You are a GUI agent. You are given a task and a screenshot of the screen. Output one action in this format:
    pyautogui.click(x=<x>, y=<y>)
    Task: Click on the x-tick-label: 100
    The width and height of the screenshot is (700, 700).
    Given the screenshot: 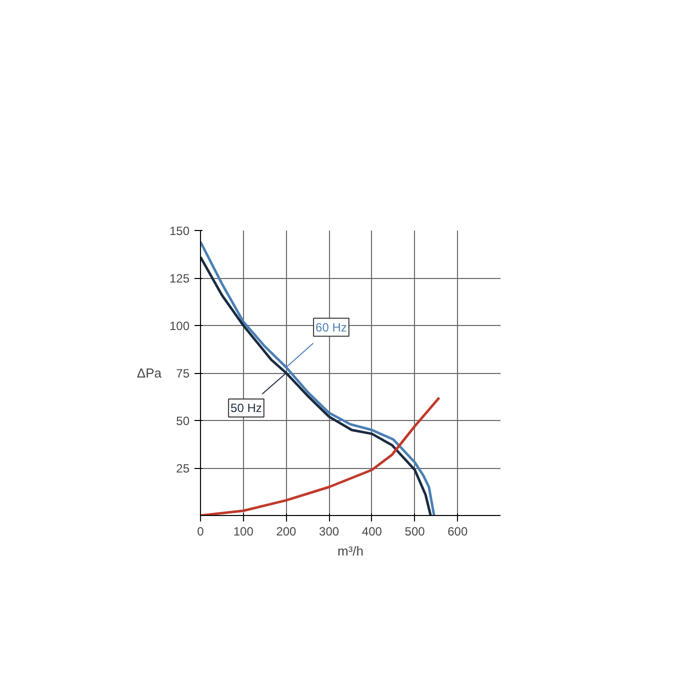 What is the action you would take?
    pyautogui.click(x=243, y=531)
    